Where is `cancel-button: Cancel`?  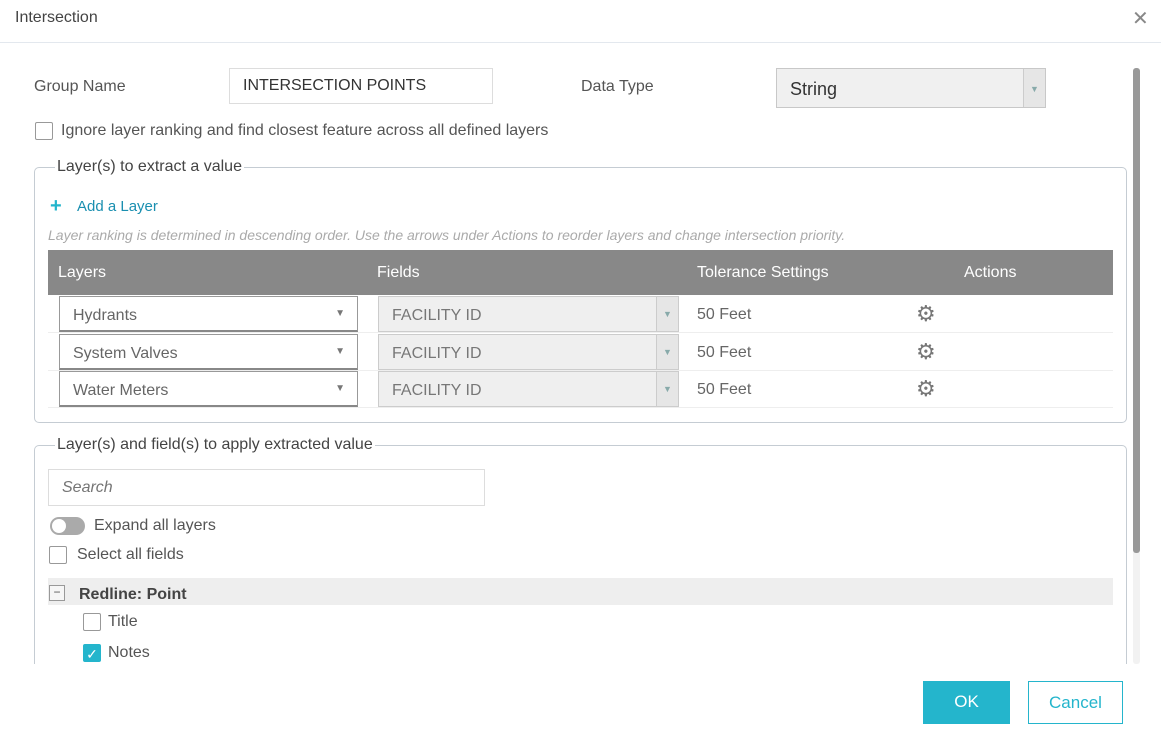
cancel-button: Cancel is located at coordinates (1075, 702).